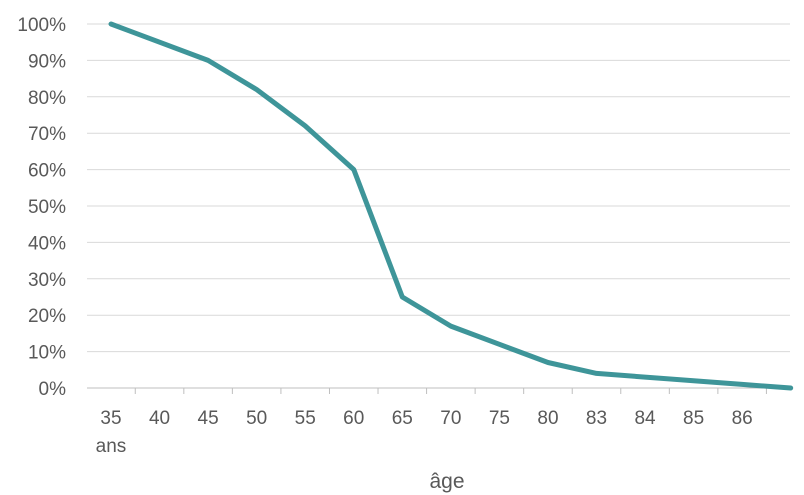  I want to click on x-tick-label: 86, so click(742, 418).